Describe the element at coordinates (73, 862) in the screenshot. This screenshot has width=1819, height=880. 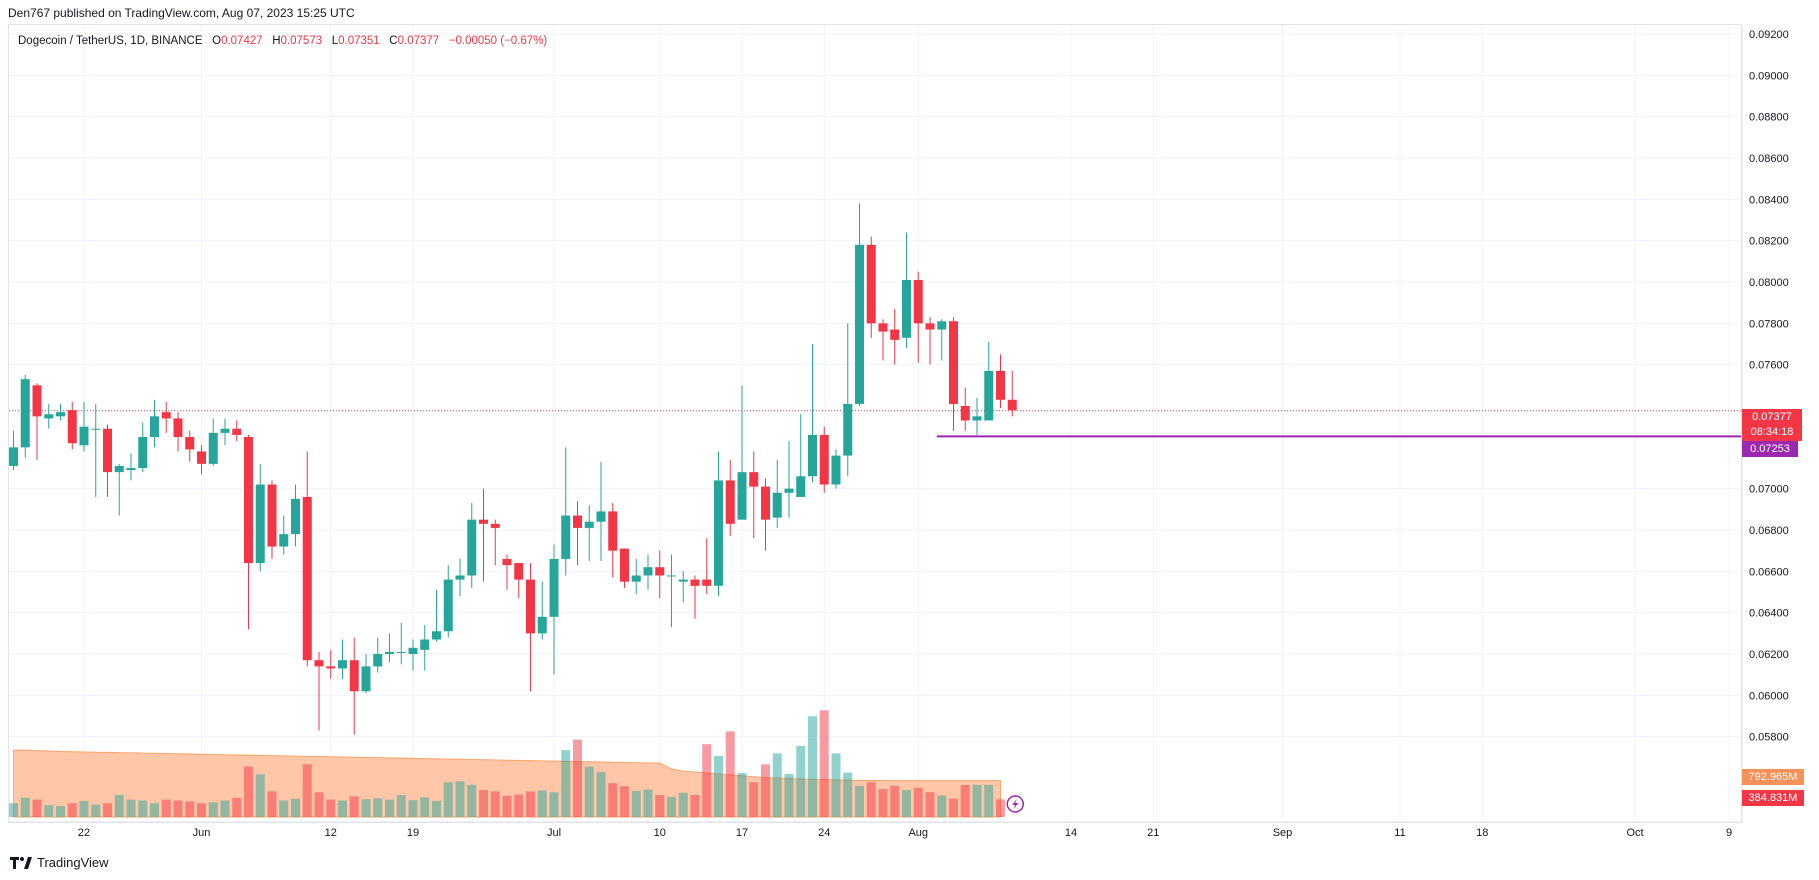
I see `brand-name: TradingView` at that location.